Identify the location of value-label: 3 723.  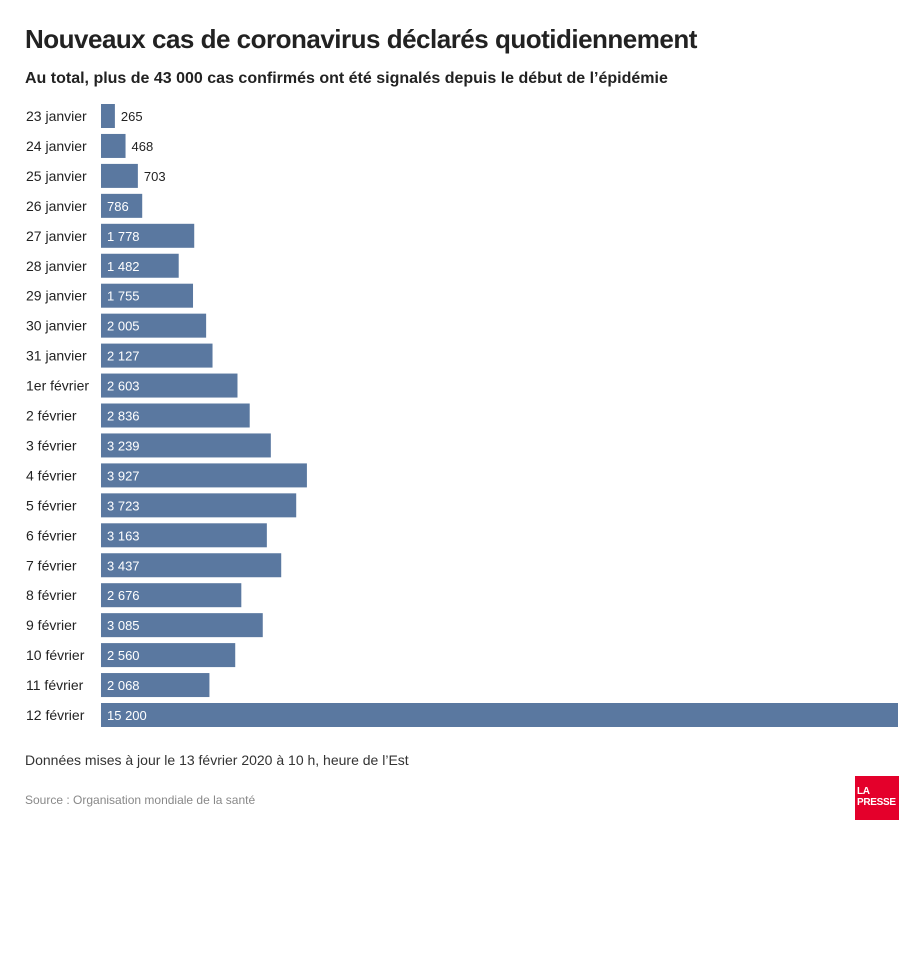
(123, 505).